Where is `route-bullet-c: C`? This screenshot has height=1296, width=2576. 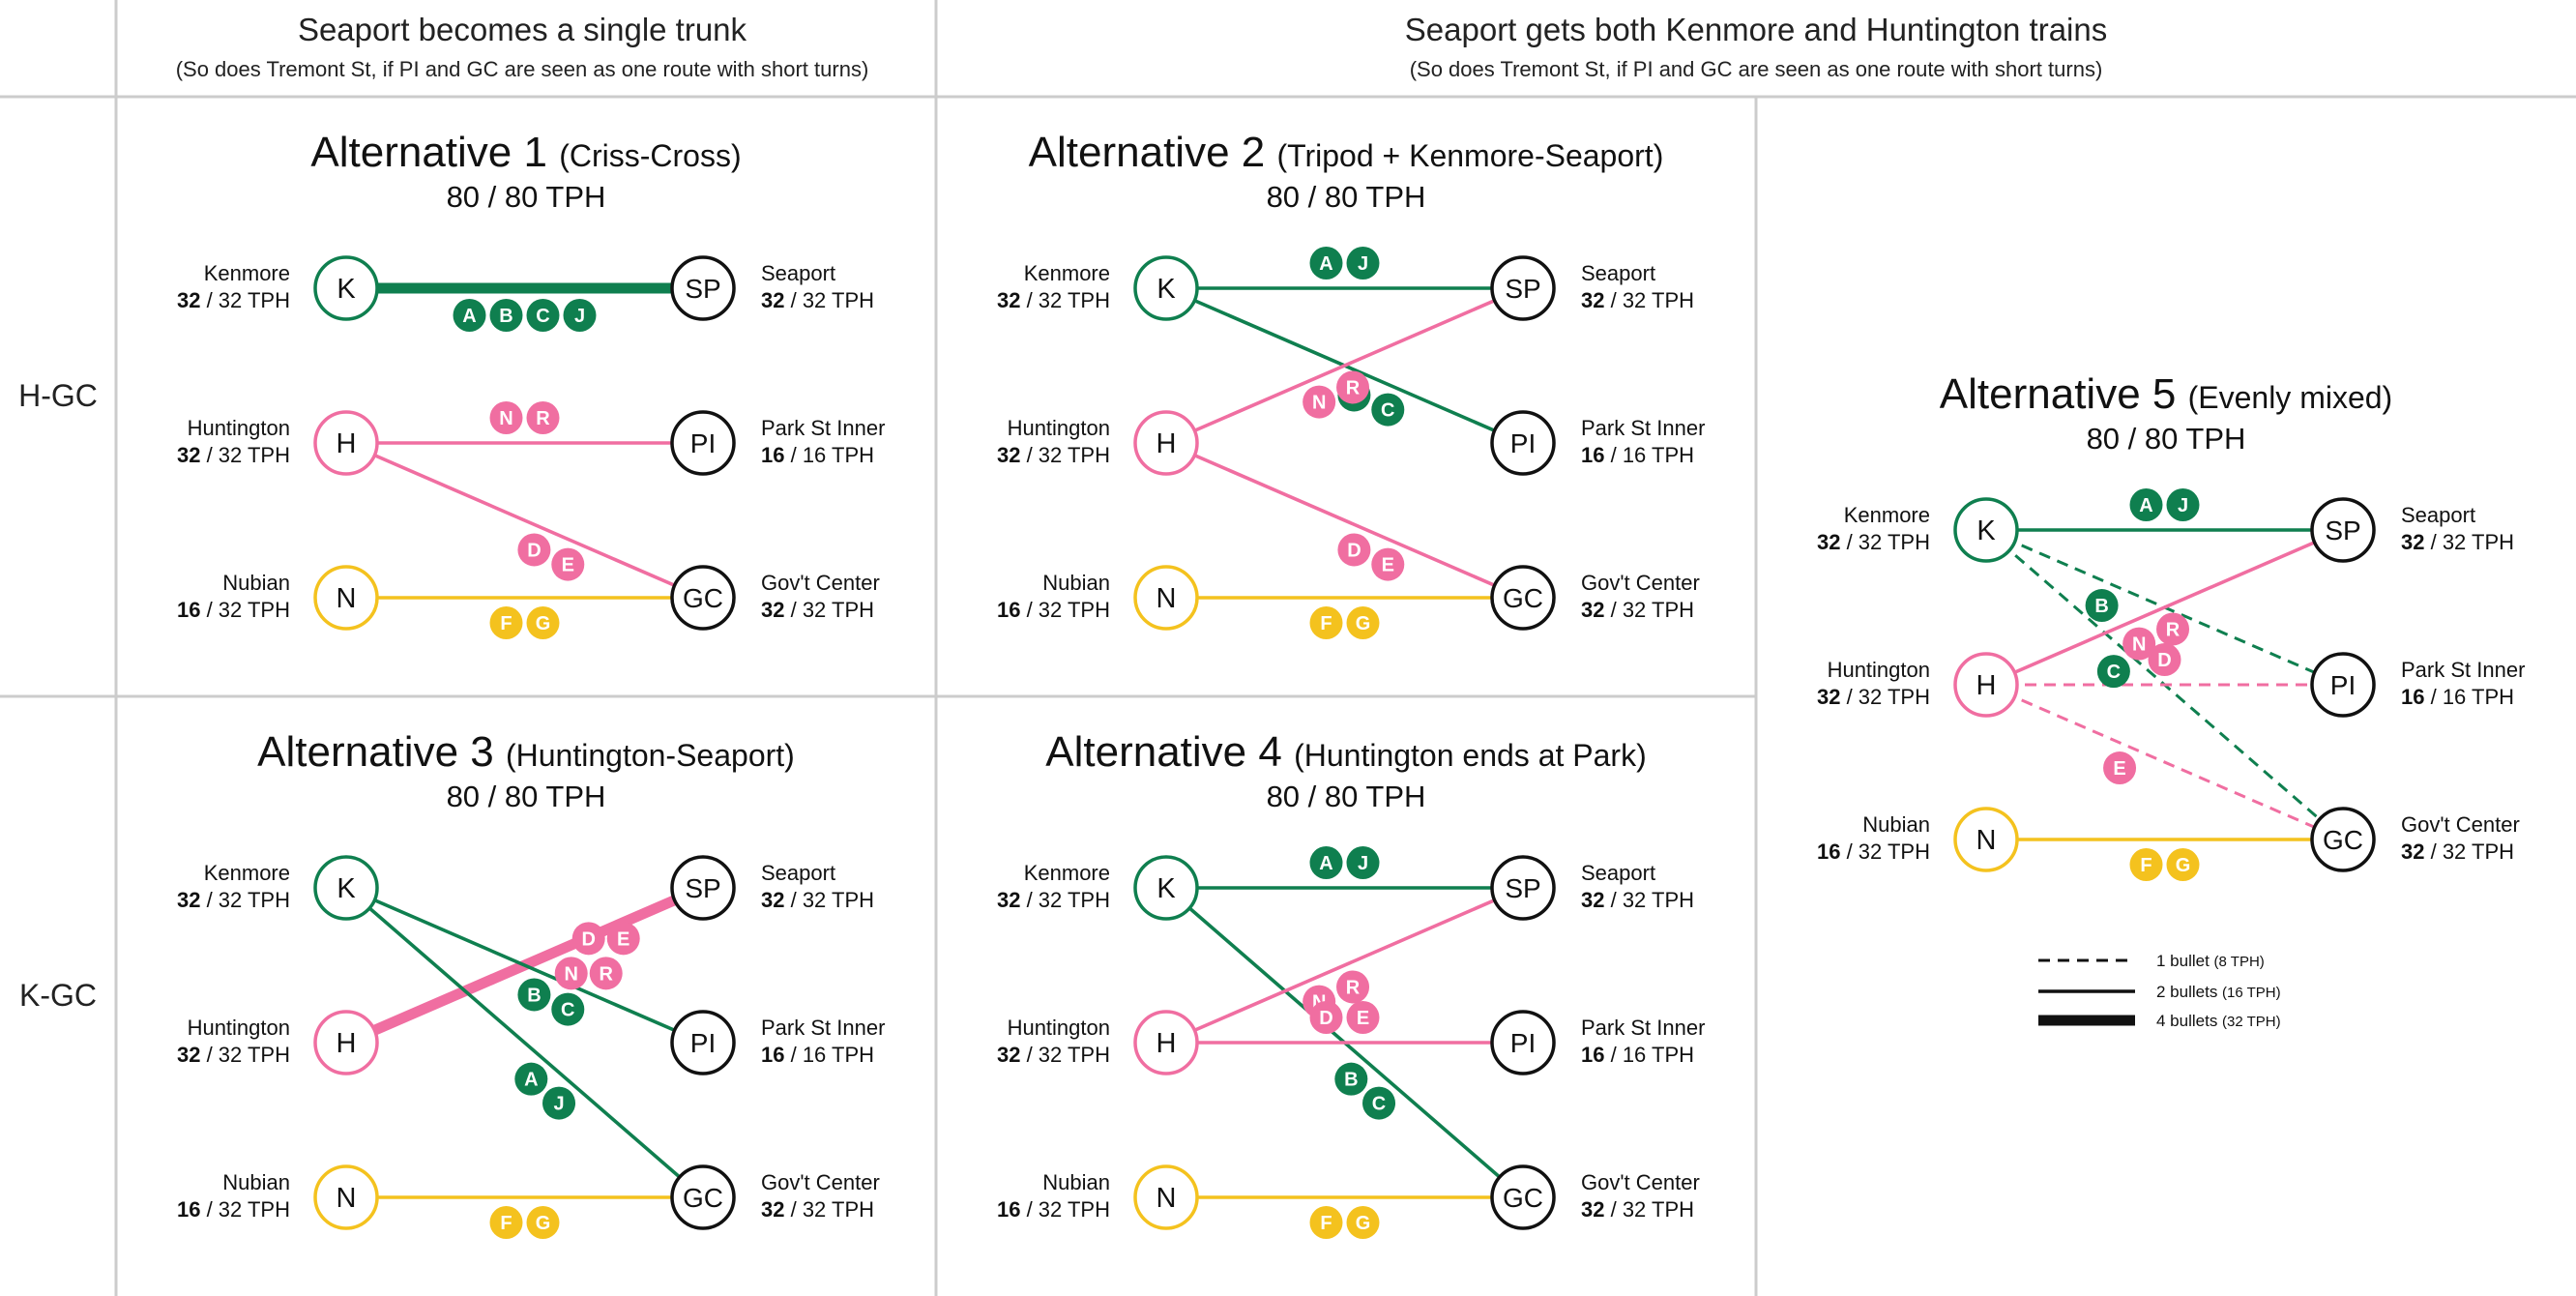 route-bullet-c: C is located at coordinates (1379, 1103).